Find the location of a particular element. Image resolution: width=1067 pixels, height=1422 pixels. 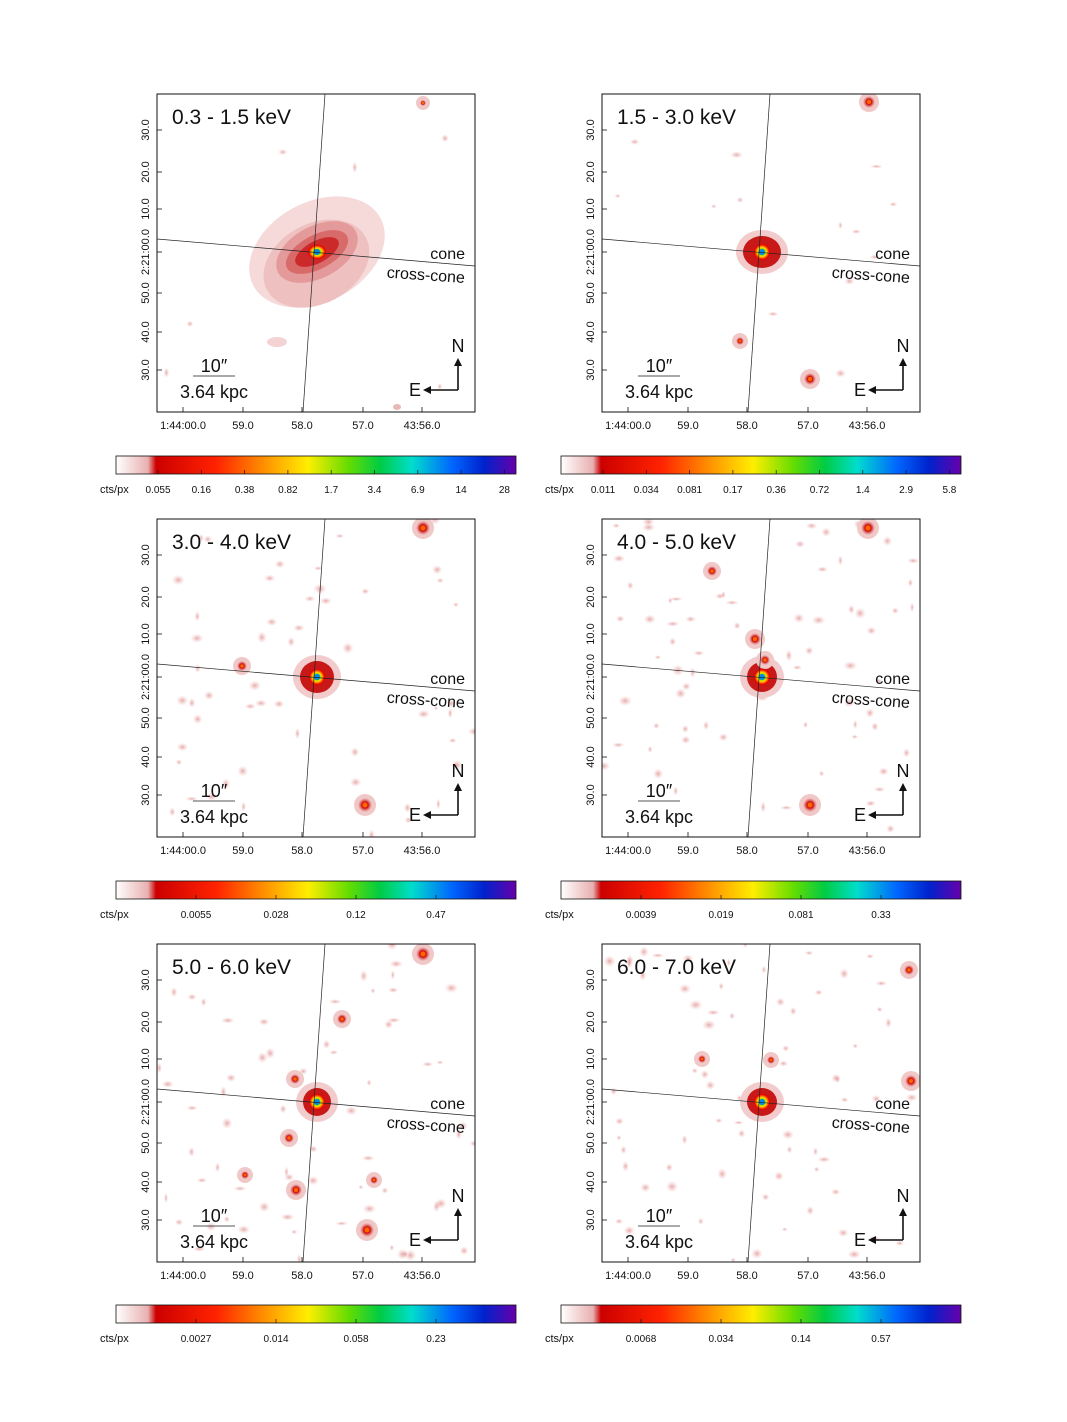

cross-cone-axis-line is located at coordinates (314, 1103).